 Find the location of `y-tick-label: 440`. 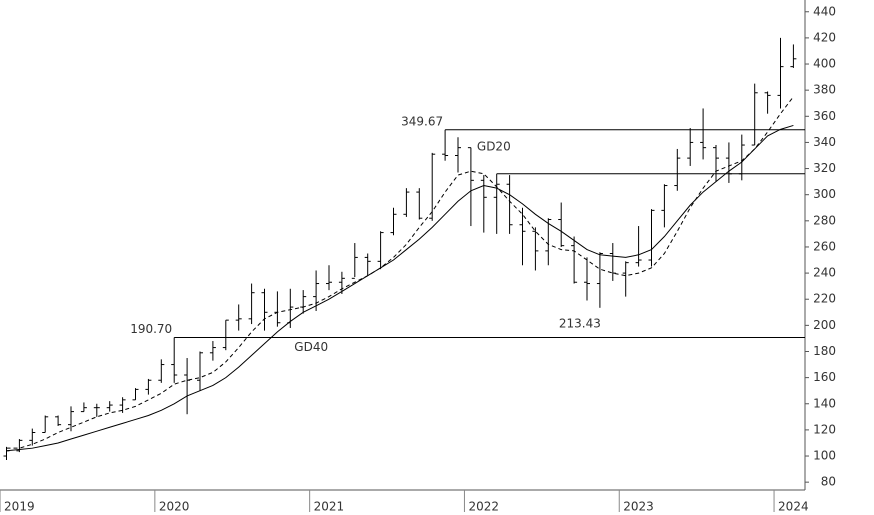

y-tick-label: 440 is located at coordinates (824, 11).